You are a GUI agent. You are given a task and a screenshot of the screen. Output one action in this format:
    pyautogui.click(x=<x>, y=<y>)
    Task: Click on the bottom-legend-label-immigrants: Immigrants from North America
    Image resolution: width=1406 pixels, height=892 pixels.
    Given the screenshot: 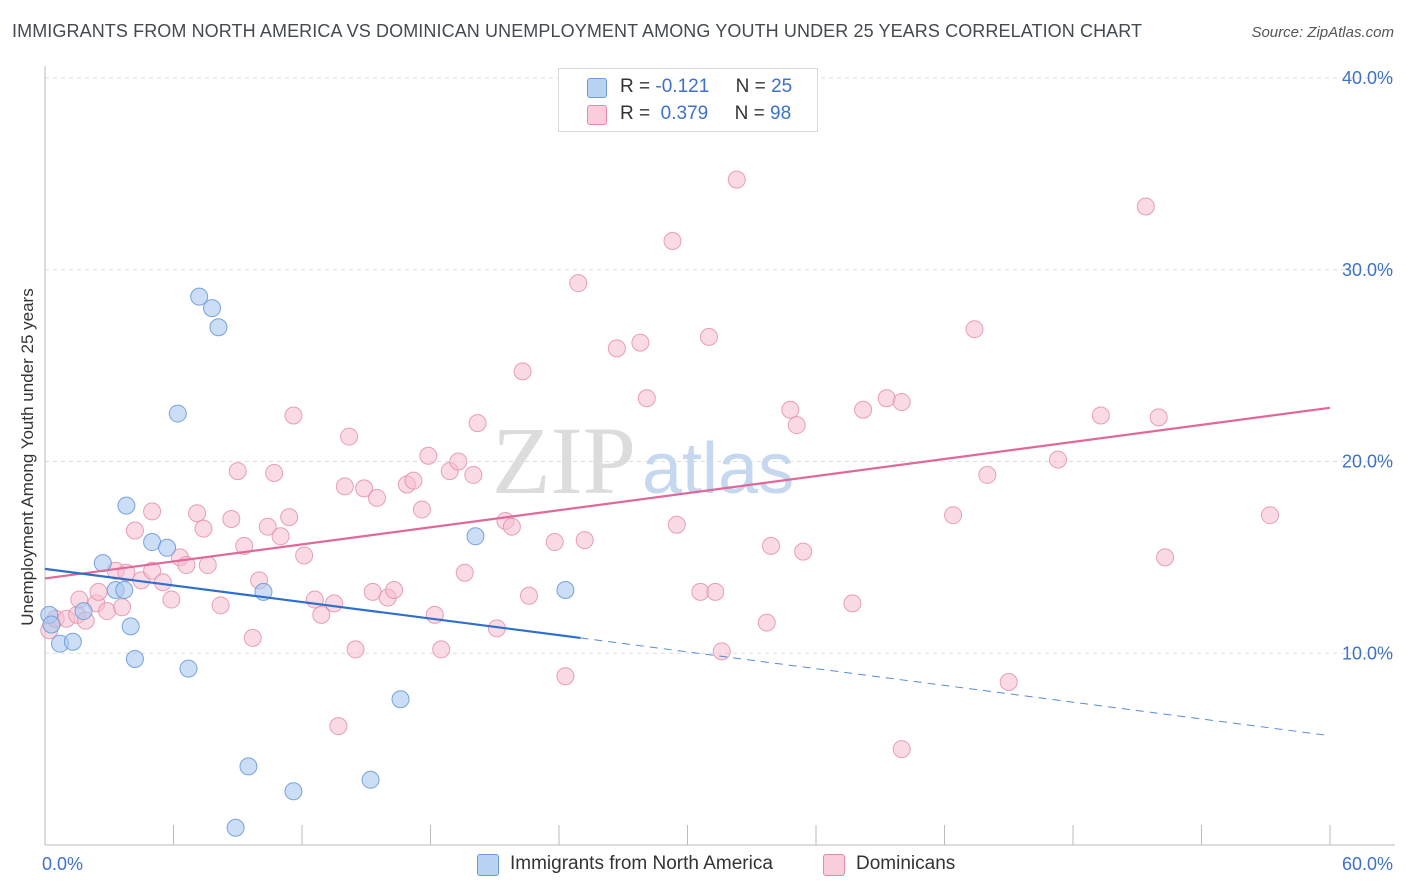 What is the action you would take?
    pyautogui.click(x=641, y=863)
    